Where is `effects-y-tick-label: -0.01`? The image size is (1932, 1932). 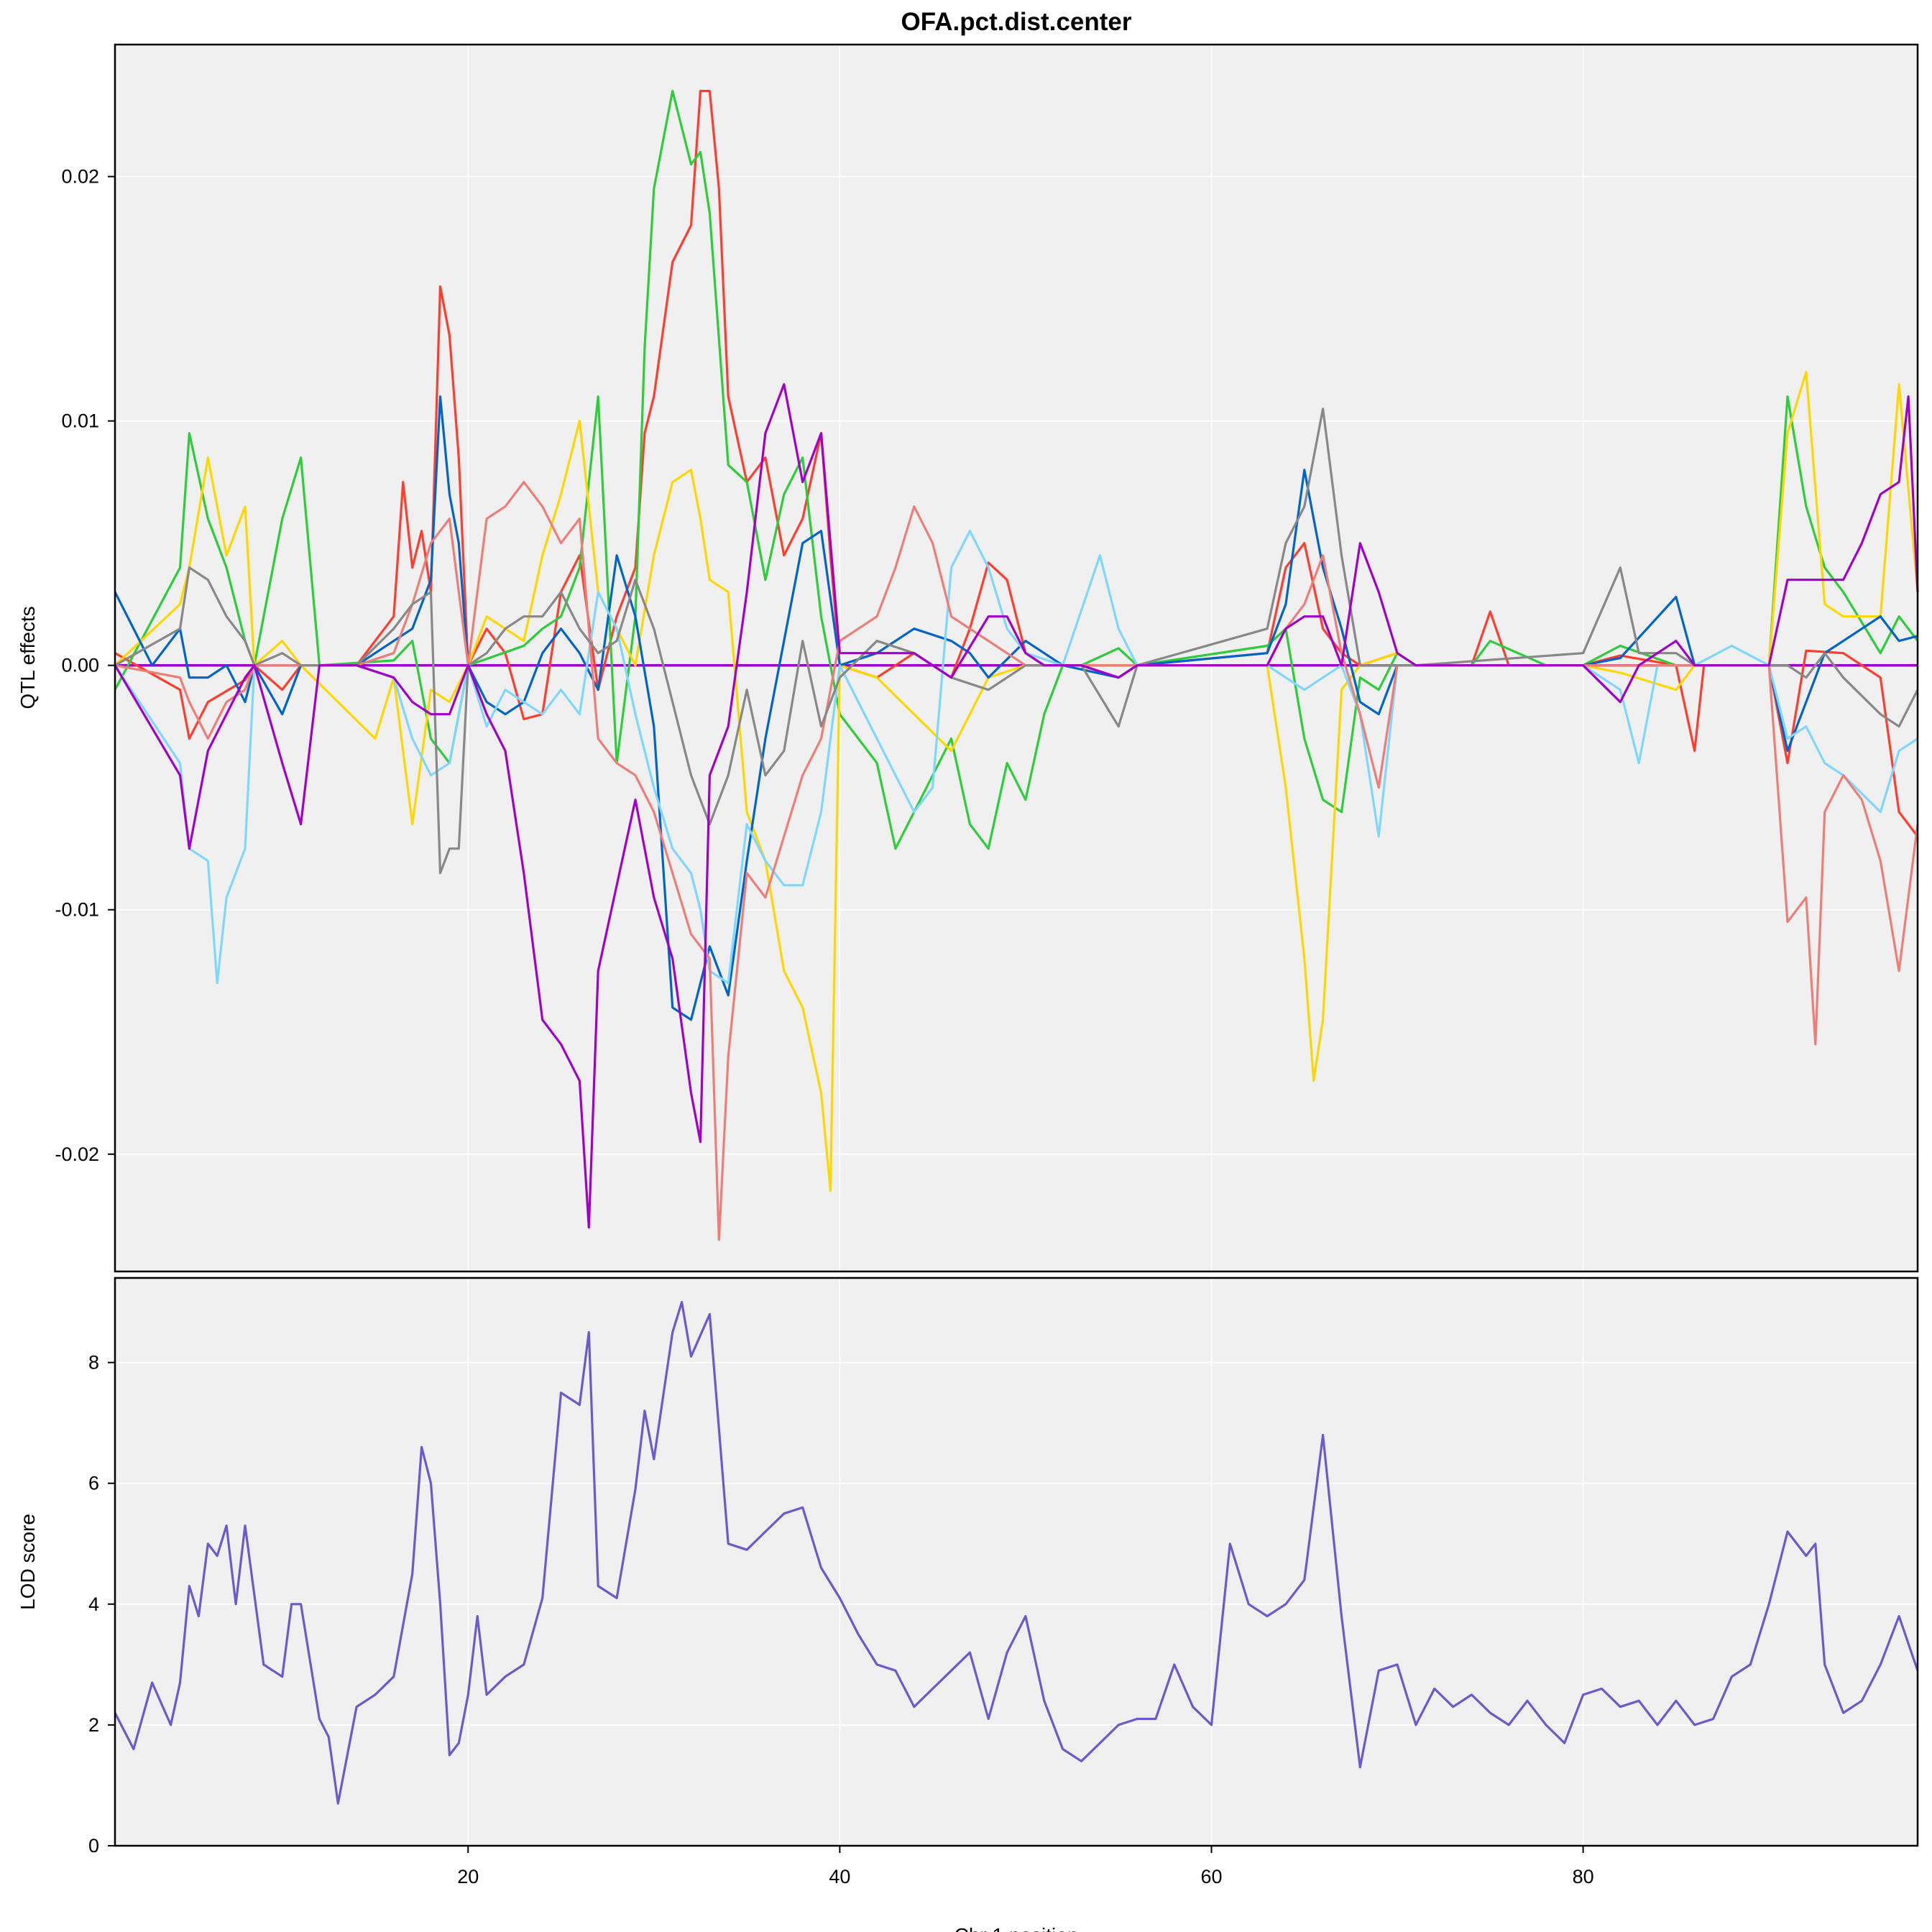
effects-y-tick-label: -0.01 is located at coordinates (77, 910).